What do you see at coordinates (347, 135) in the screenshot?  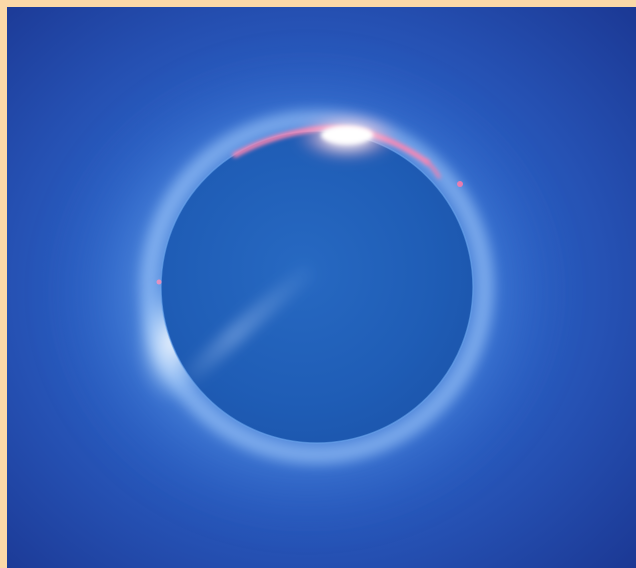 I see `diamond-ring` at bounding box center [347, 135].